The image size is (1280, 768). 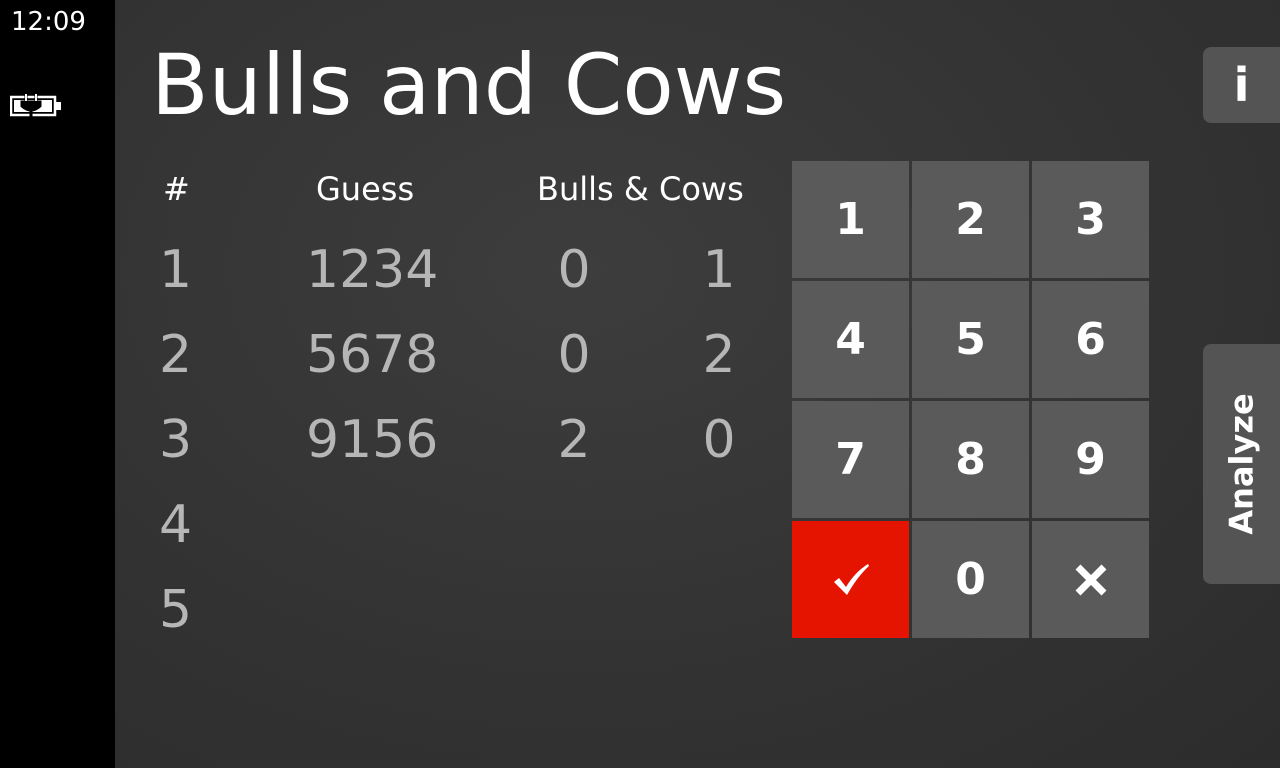 I want to click on row-cows-1: 1, so click(x=719, y=270).